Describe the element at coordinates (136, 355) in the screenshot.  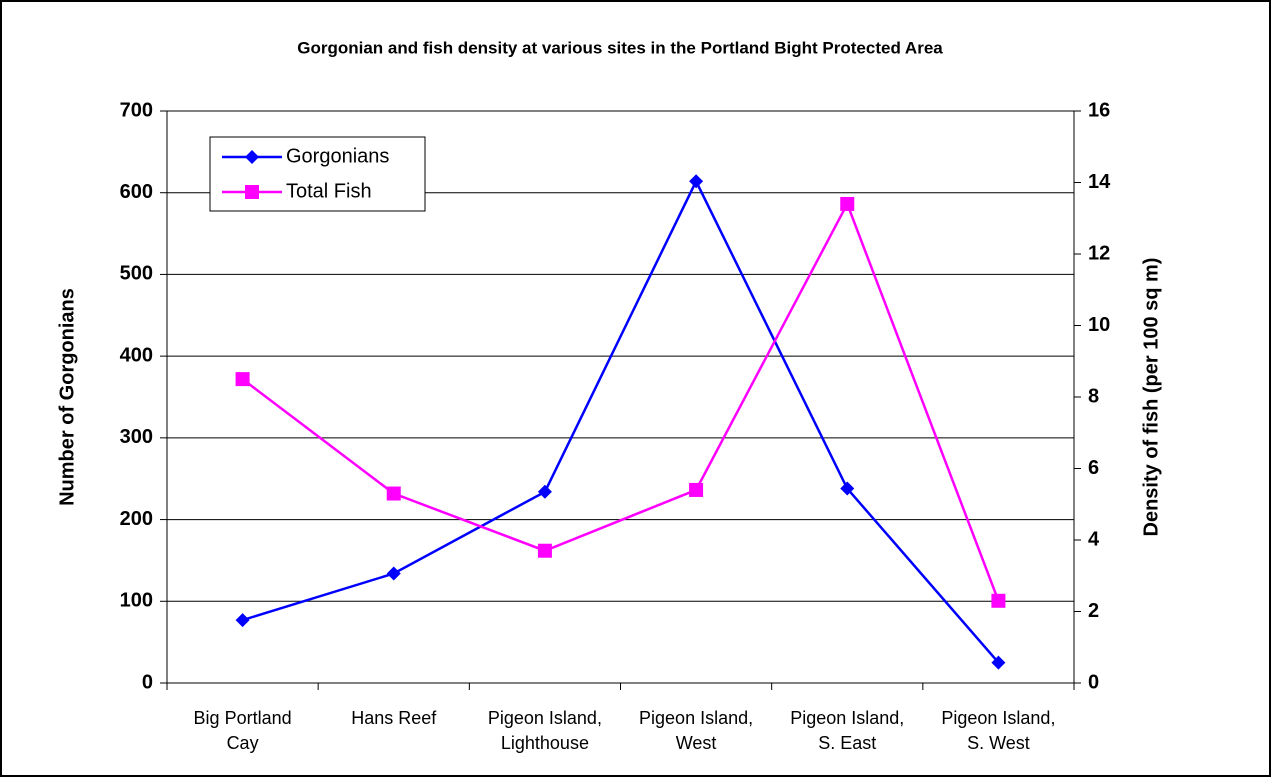
I see `y-tick-label: 400` at that location.